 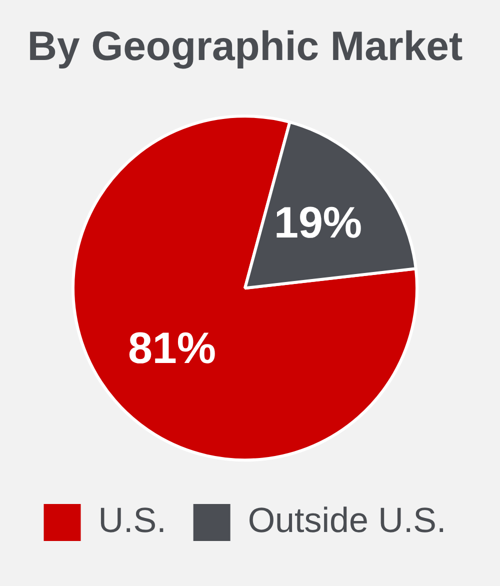 What do you see at coordinates (347, 520) in the screenshot?
I see `legend-label: Outside U.S.` at bounding box center [347, 520].